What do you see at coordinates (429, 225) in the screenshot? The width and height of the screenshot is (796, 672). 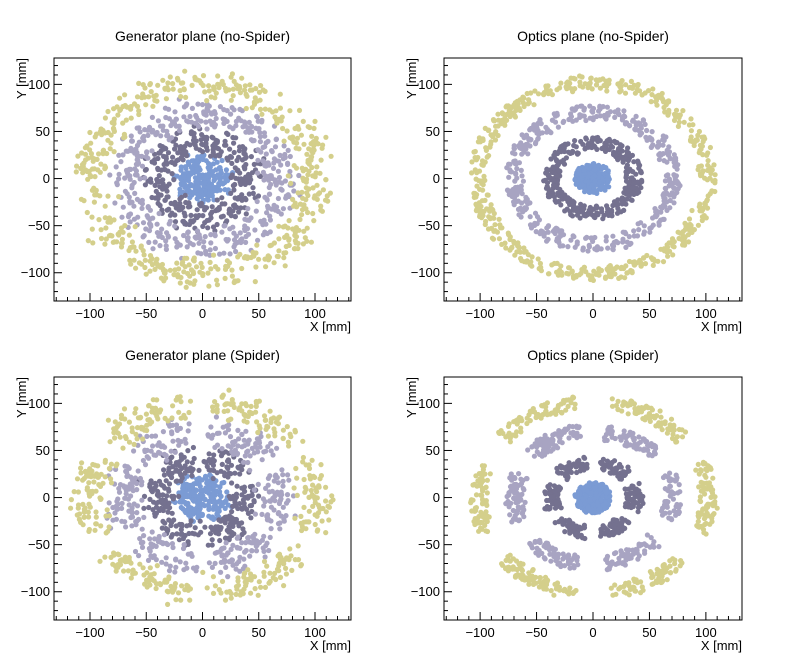 I see `y-tick-label: −50` at bounding box center [429, 225].